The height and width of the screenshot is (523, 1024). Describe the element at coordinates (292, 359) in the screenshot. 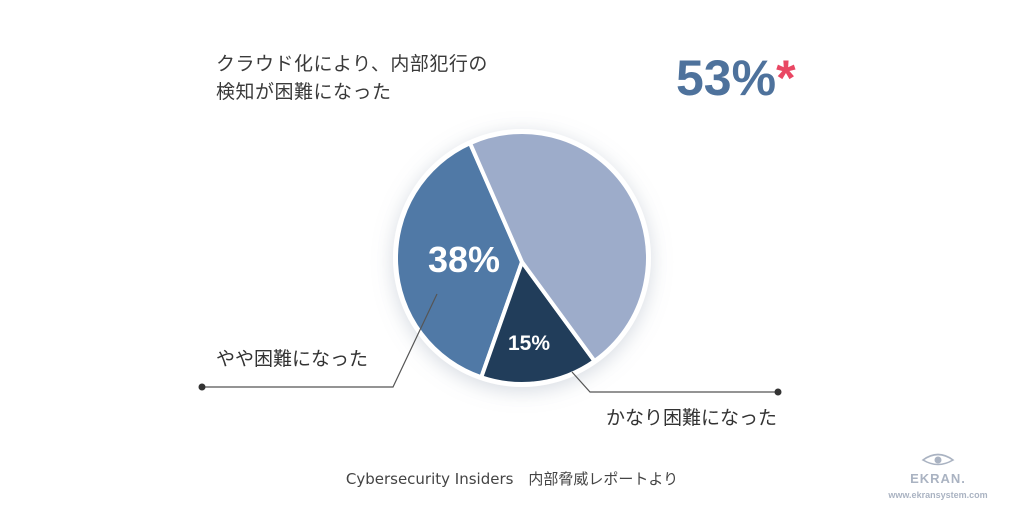

I see `slice-label-somewhat: やや困難になった` at that location.